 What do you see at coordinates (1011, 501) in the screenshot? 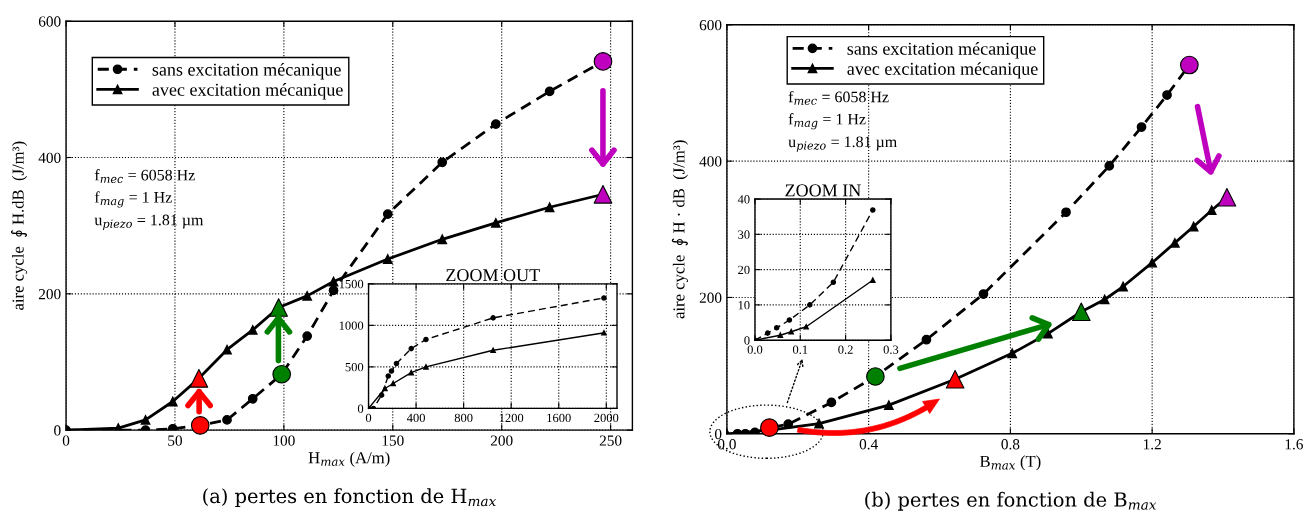
I see `text: (b) pertes en fonction de B$_{max}$` at bounding box center [1011, 501].